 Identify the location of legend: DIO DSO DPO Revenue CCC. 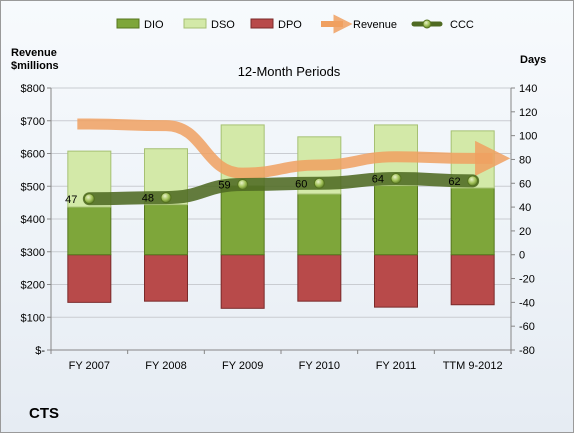
(295, 24).